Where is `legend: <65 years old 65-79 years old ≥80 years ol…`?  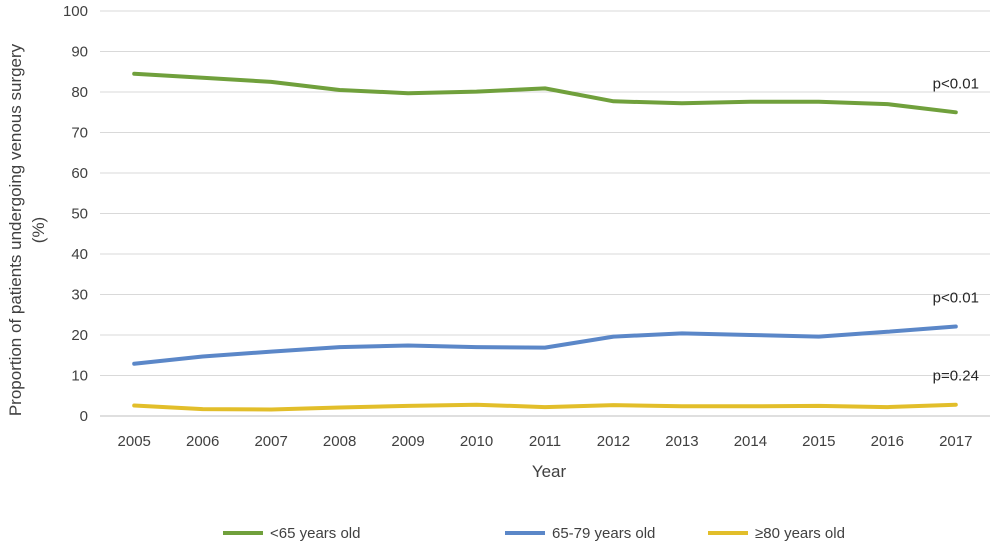 legend: <65 years old 65-79 years old ≥80 years ol… is located at coordinates (534, 533).